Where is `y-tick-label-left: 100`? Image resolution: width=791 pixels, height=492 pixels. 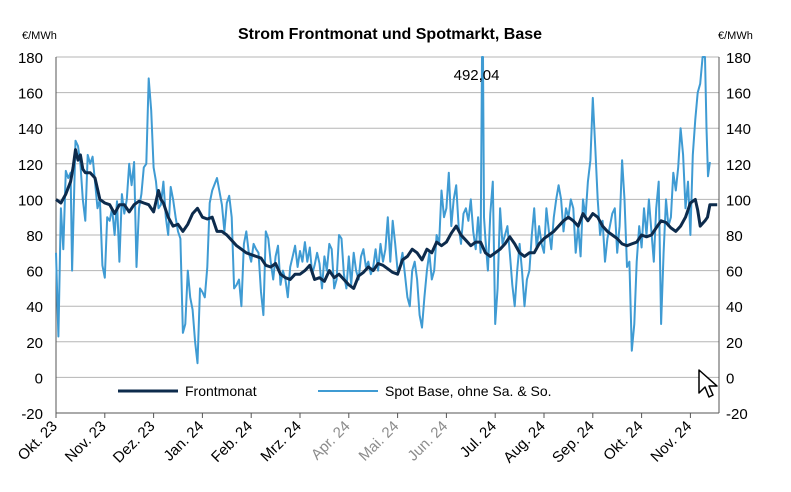
y-tick-label-left: 100 is located at coordinates (30, 200).